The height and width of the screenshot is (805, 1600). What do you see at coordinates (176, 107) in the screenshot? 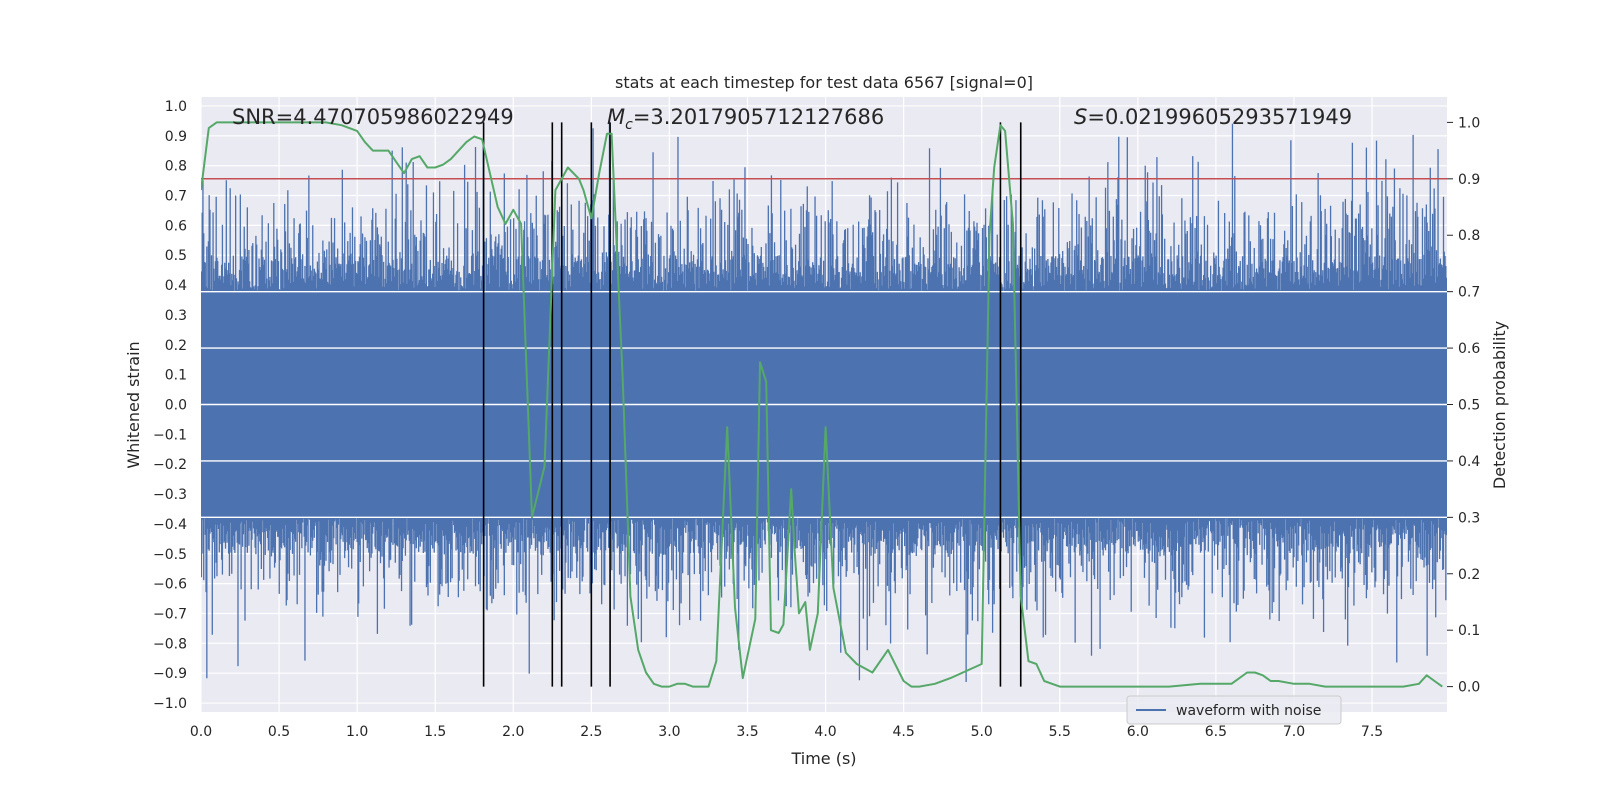
I see `y-tick-label: 1.0` at bounding box center [176, 107].